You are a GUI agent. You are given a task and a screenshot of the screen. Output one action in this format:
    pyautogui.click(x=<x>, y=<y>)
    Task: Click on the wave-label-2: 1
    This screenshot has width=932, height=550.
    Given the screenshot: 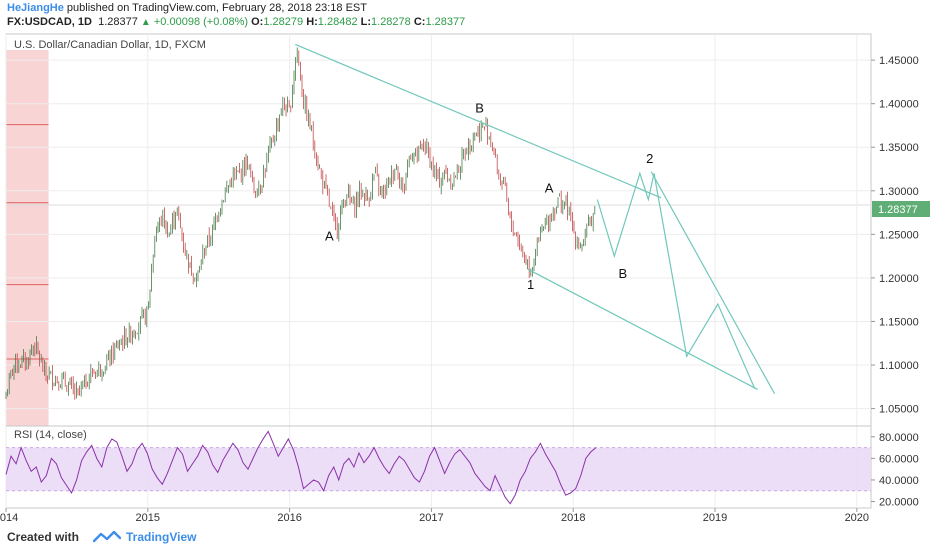 What is the action you would take?
    pyautogui.click(x=530, y=284)
    